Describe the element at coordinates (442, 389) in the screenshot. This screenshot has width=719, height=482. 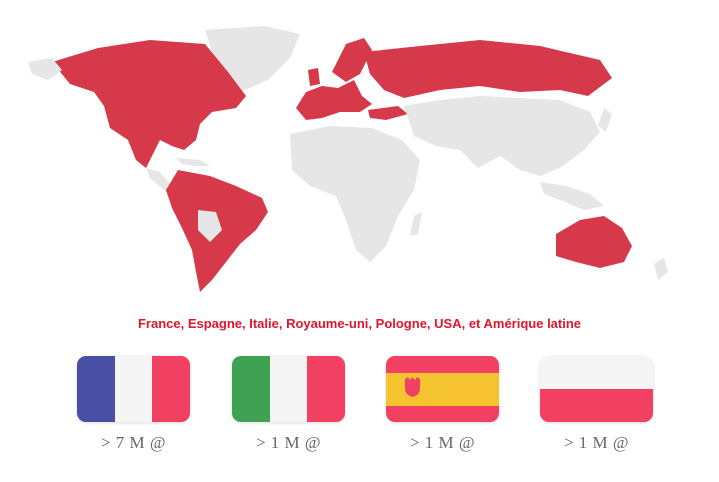
I see `flag-spain-icon` at that location.